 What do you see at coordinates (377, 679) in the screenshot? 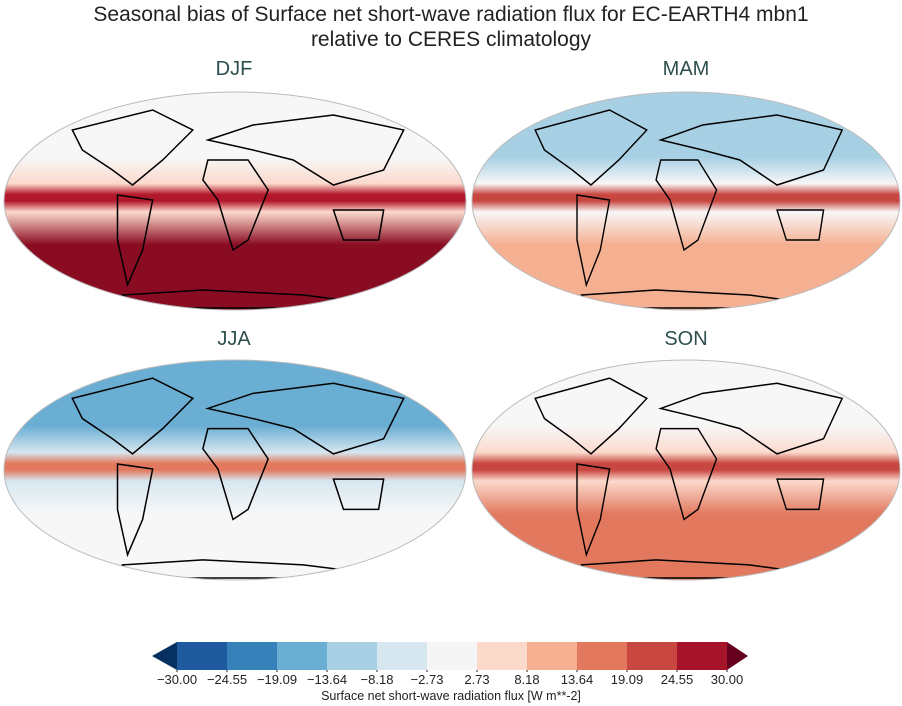
I see `colorbar-tick-label: −8.18` at bounding box center [377, 679].